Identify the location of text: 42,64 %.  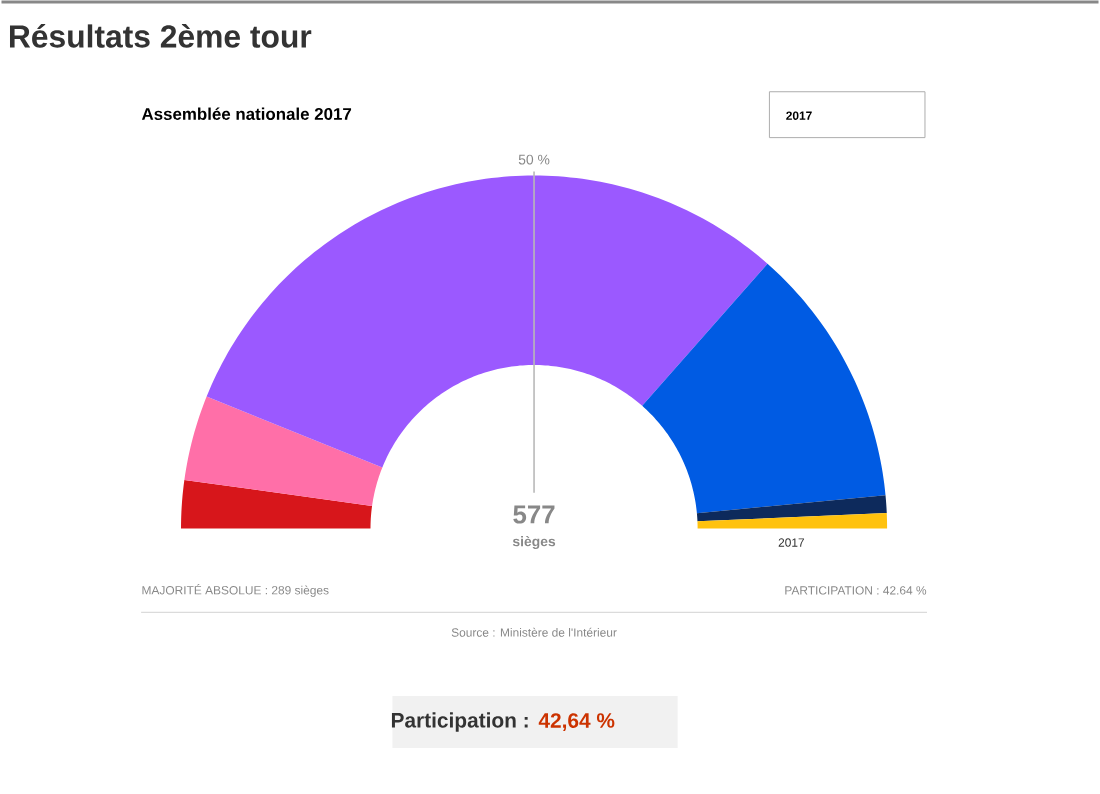
(576, 722).